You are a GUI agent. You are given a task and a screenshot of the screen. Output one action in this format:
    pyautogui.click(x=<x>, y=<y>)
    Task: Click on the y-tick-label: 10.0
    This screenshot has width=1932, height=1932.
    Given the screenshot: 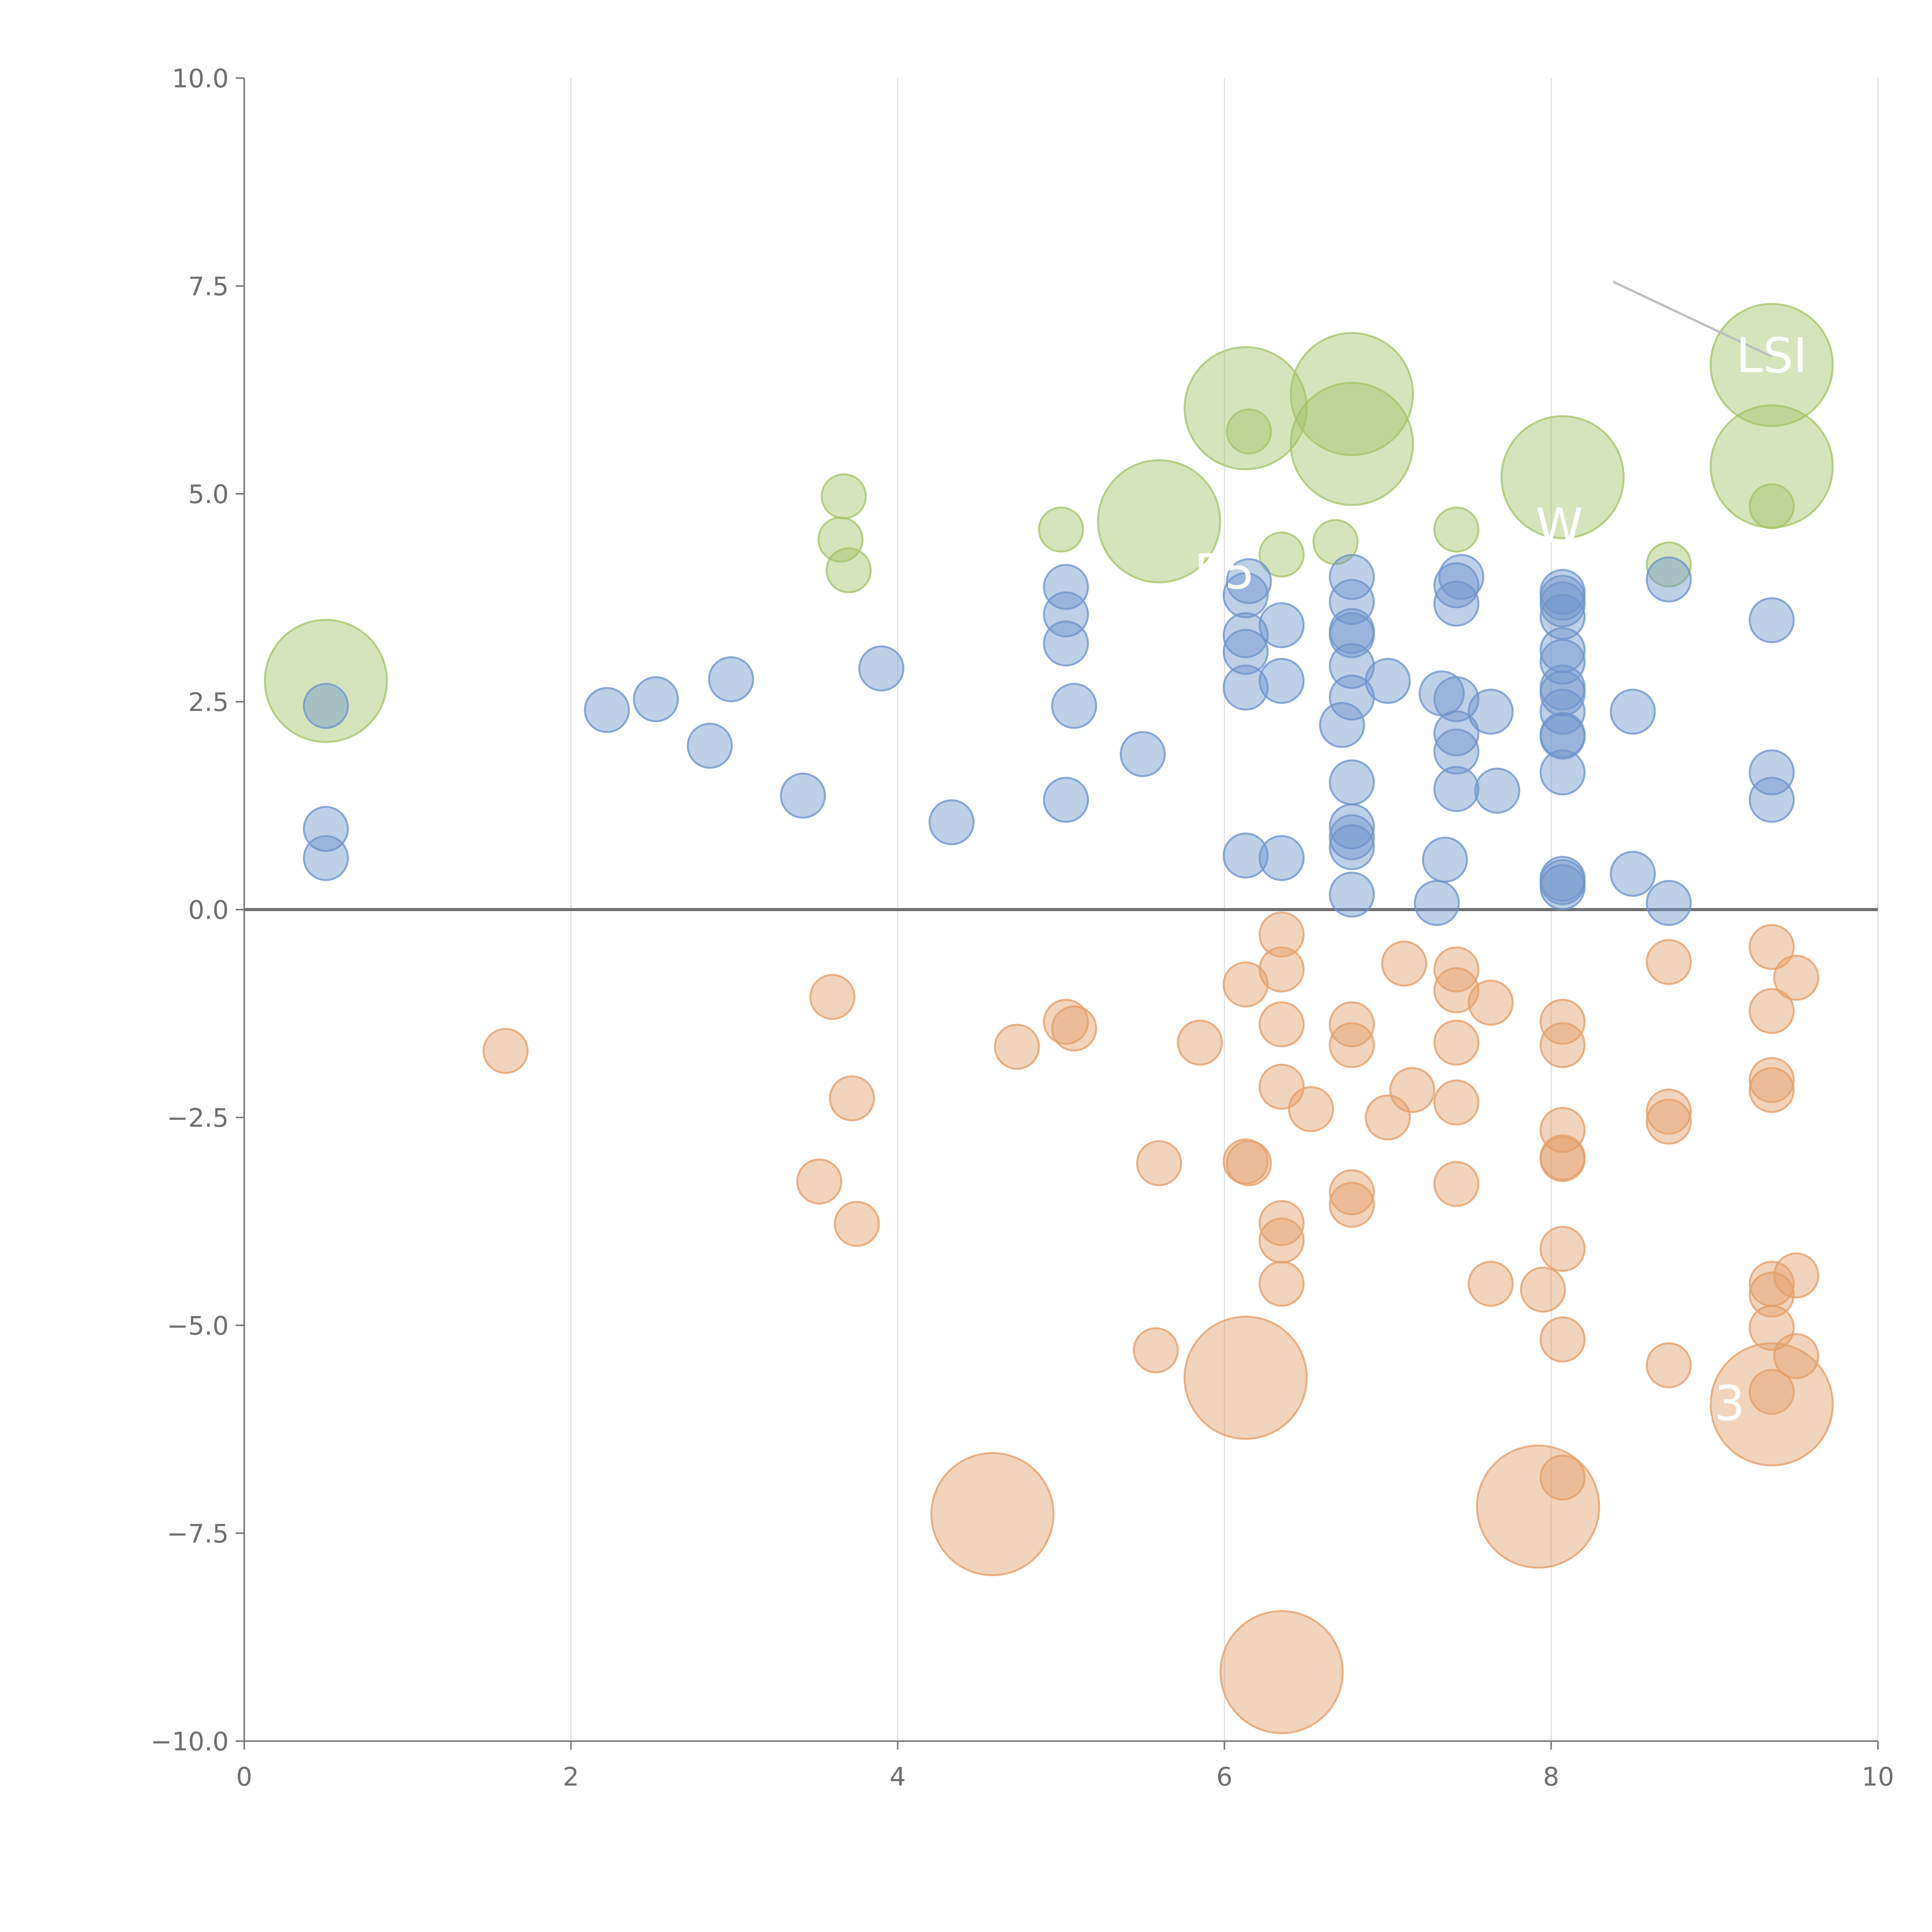 What is the action you would take?
    pyautogui.click(x=200, y=79)
    